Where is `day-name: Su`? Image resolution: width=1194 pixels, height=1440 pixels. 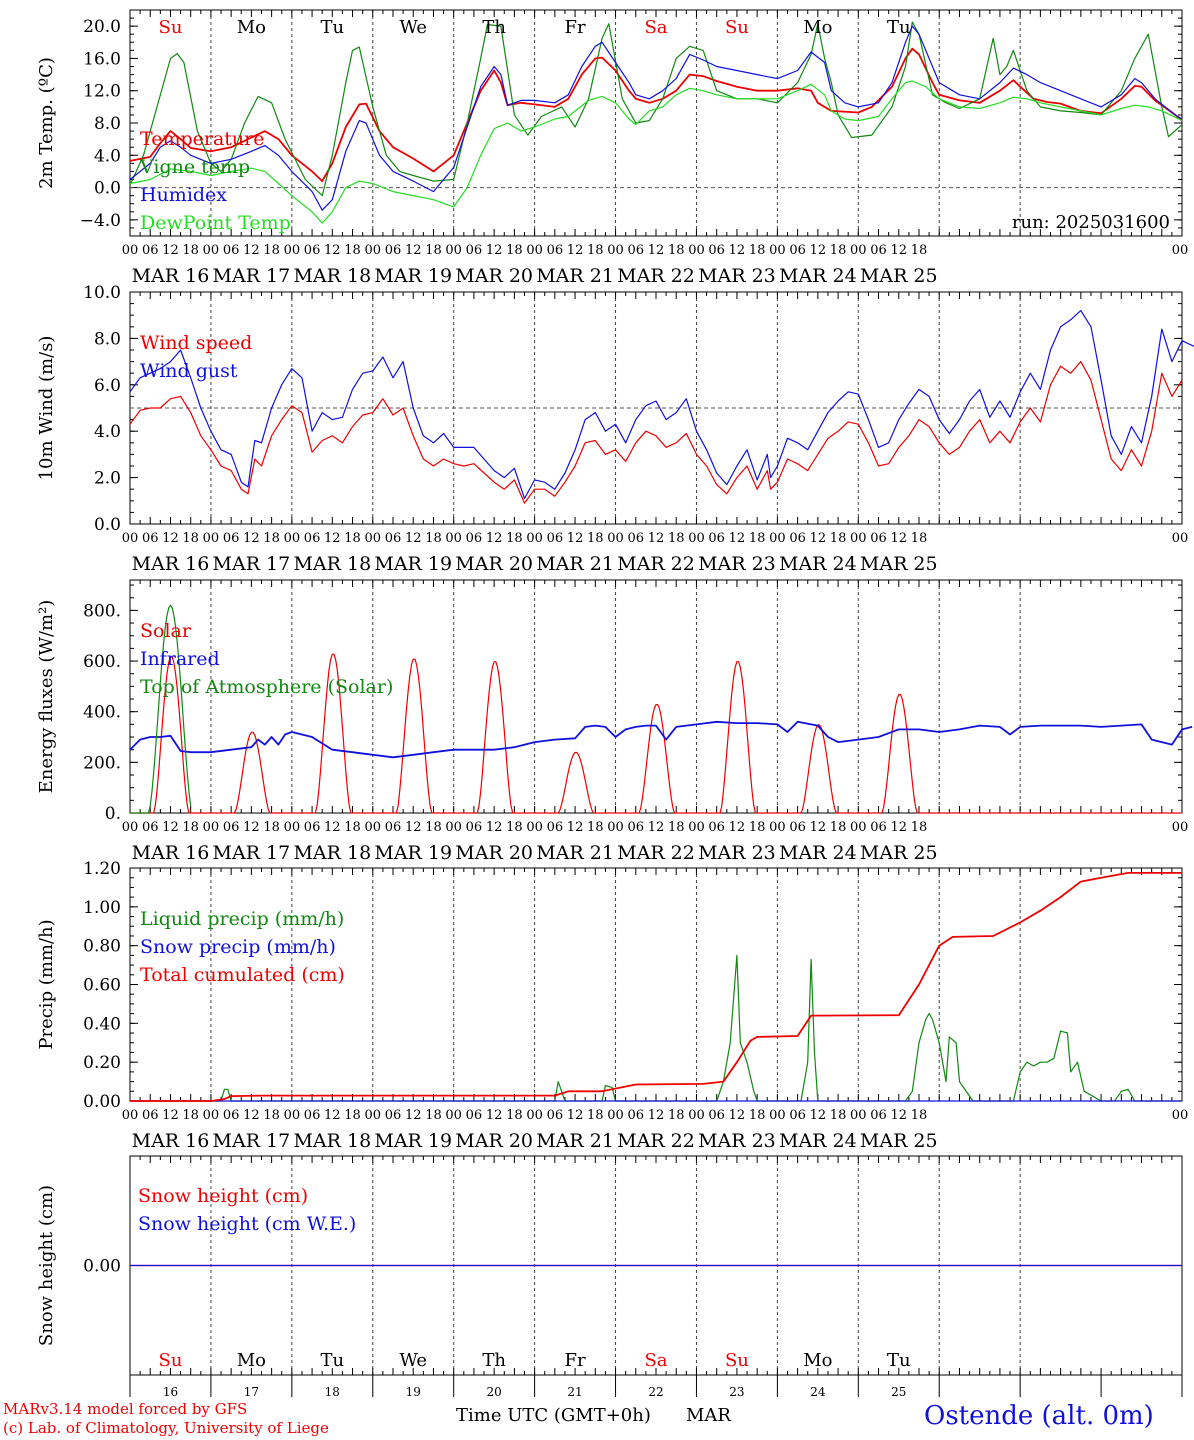
day-name: Su is located at coordinates (170, 27).